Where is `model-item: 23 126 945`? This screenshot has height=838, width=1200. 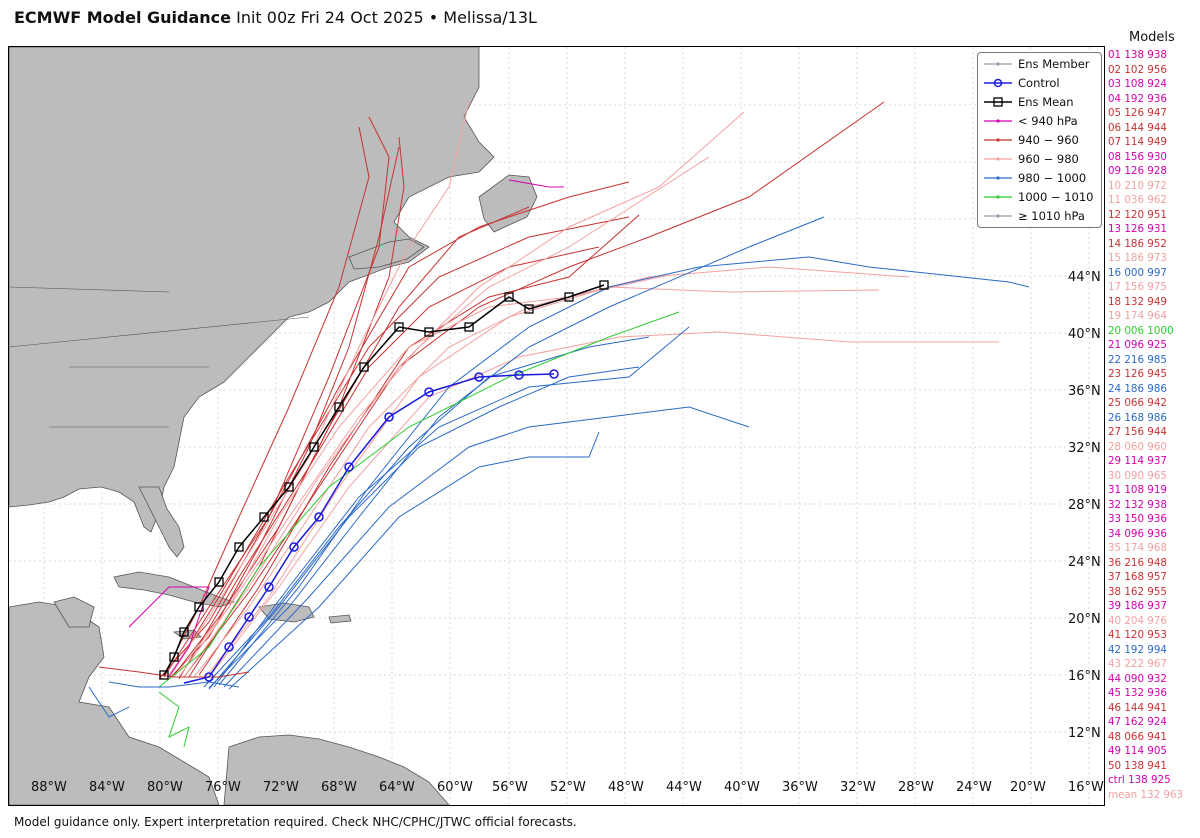 model-item: 23 126 945 is located at coordinates (1137, 374).